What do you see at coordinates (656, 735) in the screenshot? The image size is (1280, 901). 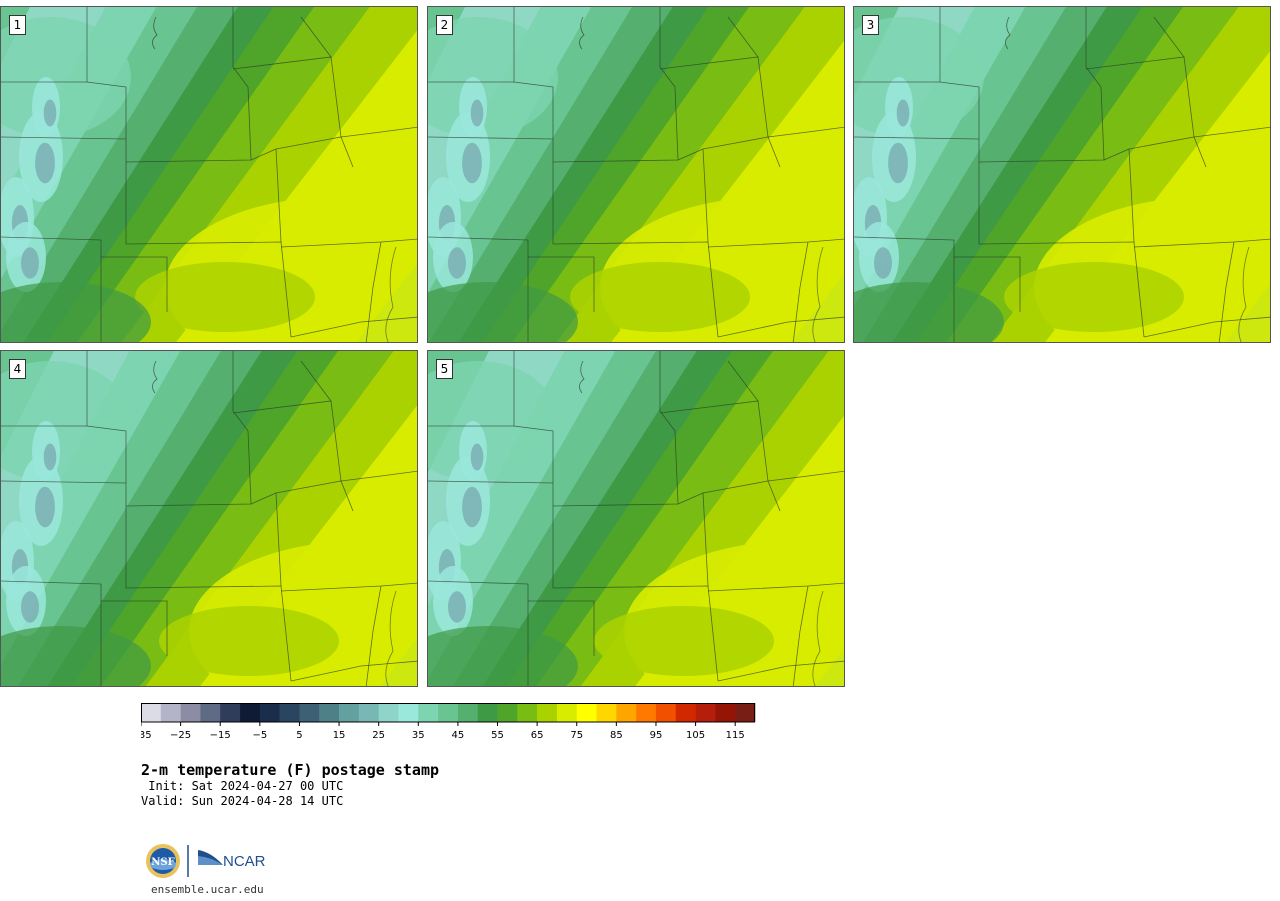 I see `colorbar-tick-label: 95` at bounding box center [656, 735].